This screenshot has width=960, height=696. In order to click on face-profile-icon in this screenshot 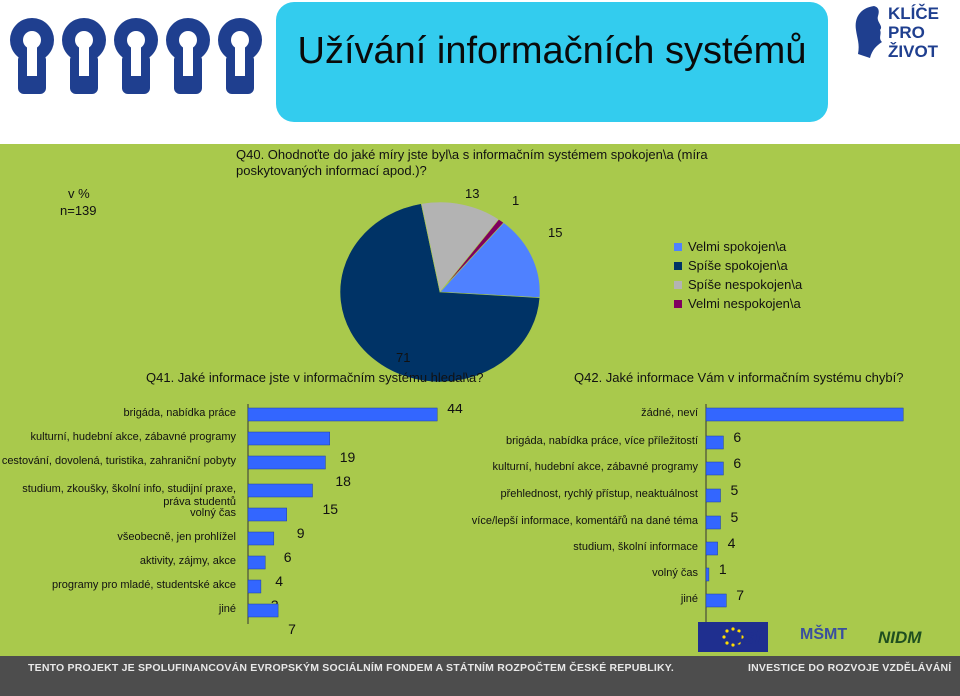, I will do `click(868, 32)`.